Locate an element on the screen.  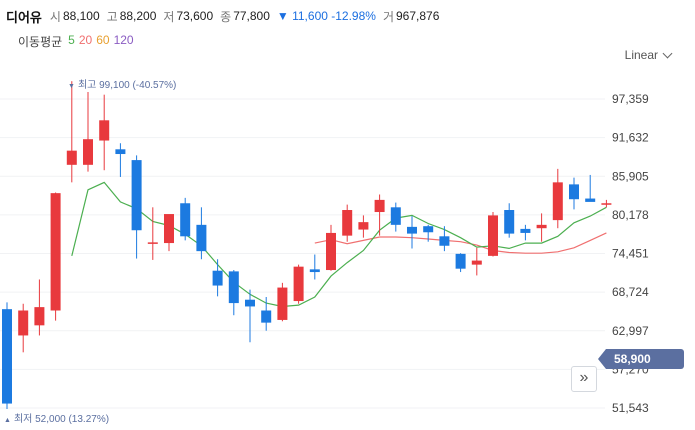
moving-average-legend: 이동평균 5 20 60 120 is located at coordinates (76, 41).